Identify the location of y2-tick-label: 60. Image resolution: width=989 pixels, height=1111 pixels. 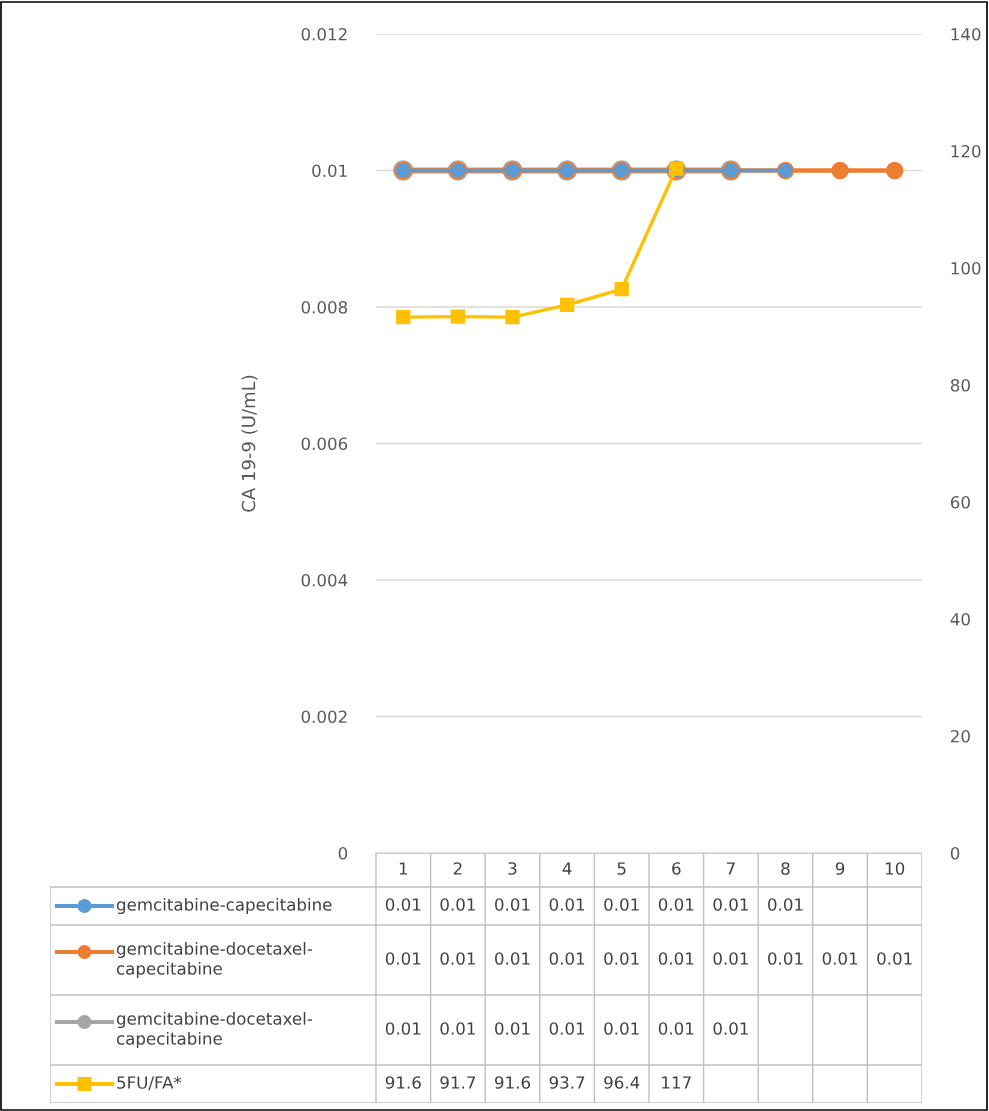
(960, 502).